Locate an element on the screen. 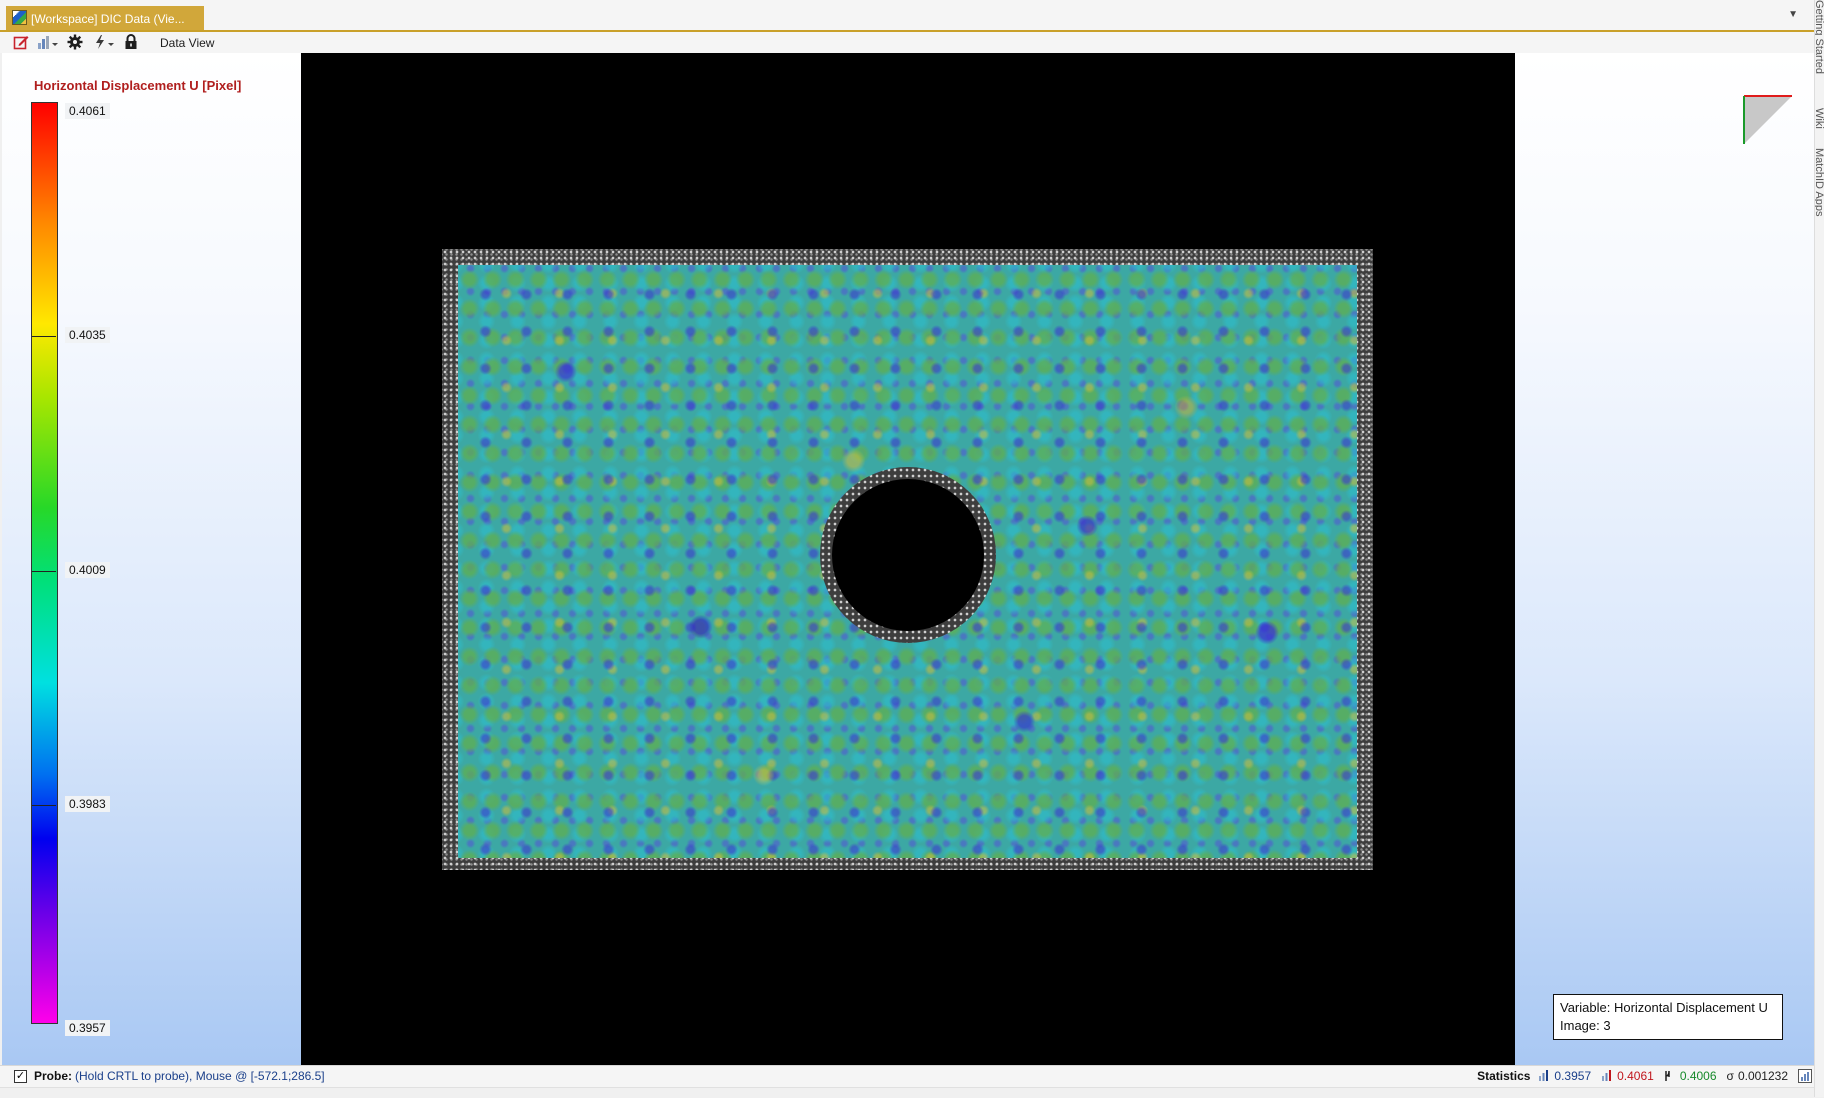  legend-label-min: 0.3957 is located at coordinates (87, 1028).